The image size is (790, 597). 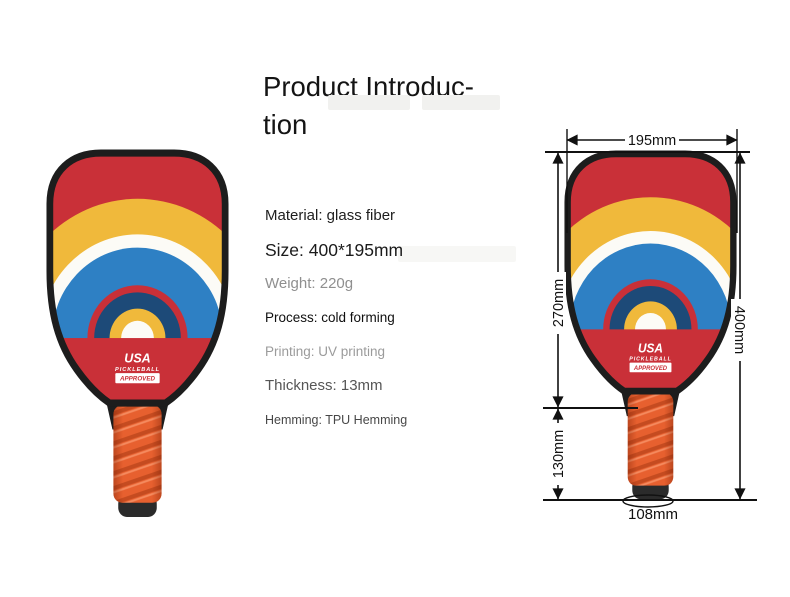 What do you see at coordinates (137, 278) in the screenshot?
I see `paddle-edge-guard` at bounding box center [137, 278].